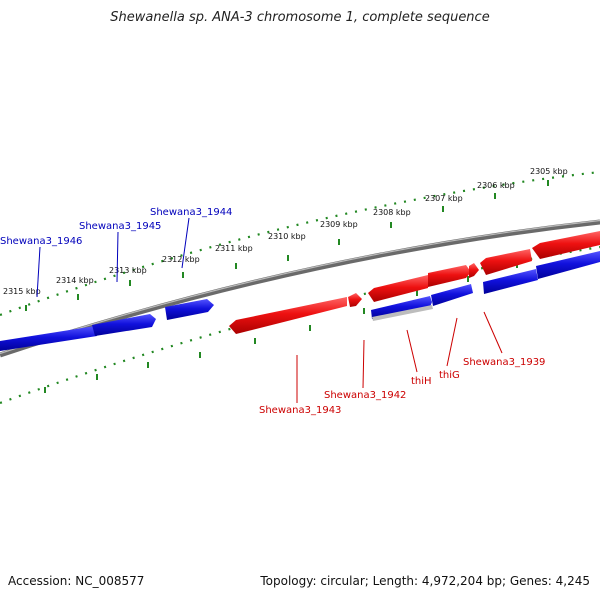  What do you see at coordinates (124, 325) in the screenshot?
I see `gene-shewana3-1945` at bounding box center [124, 325].